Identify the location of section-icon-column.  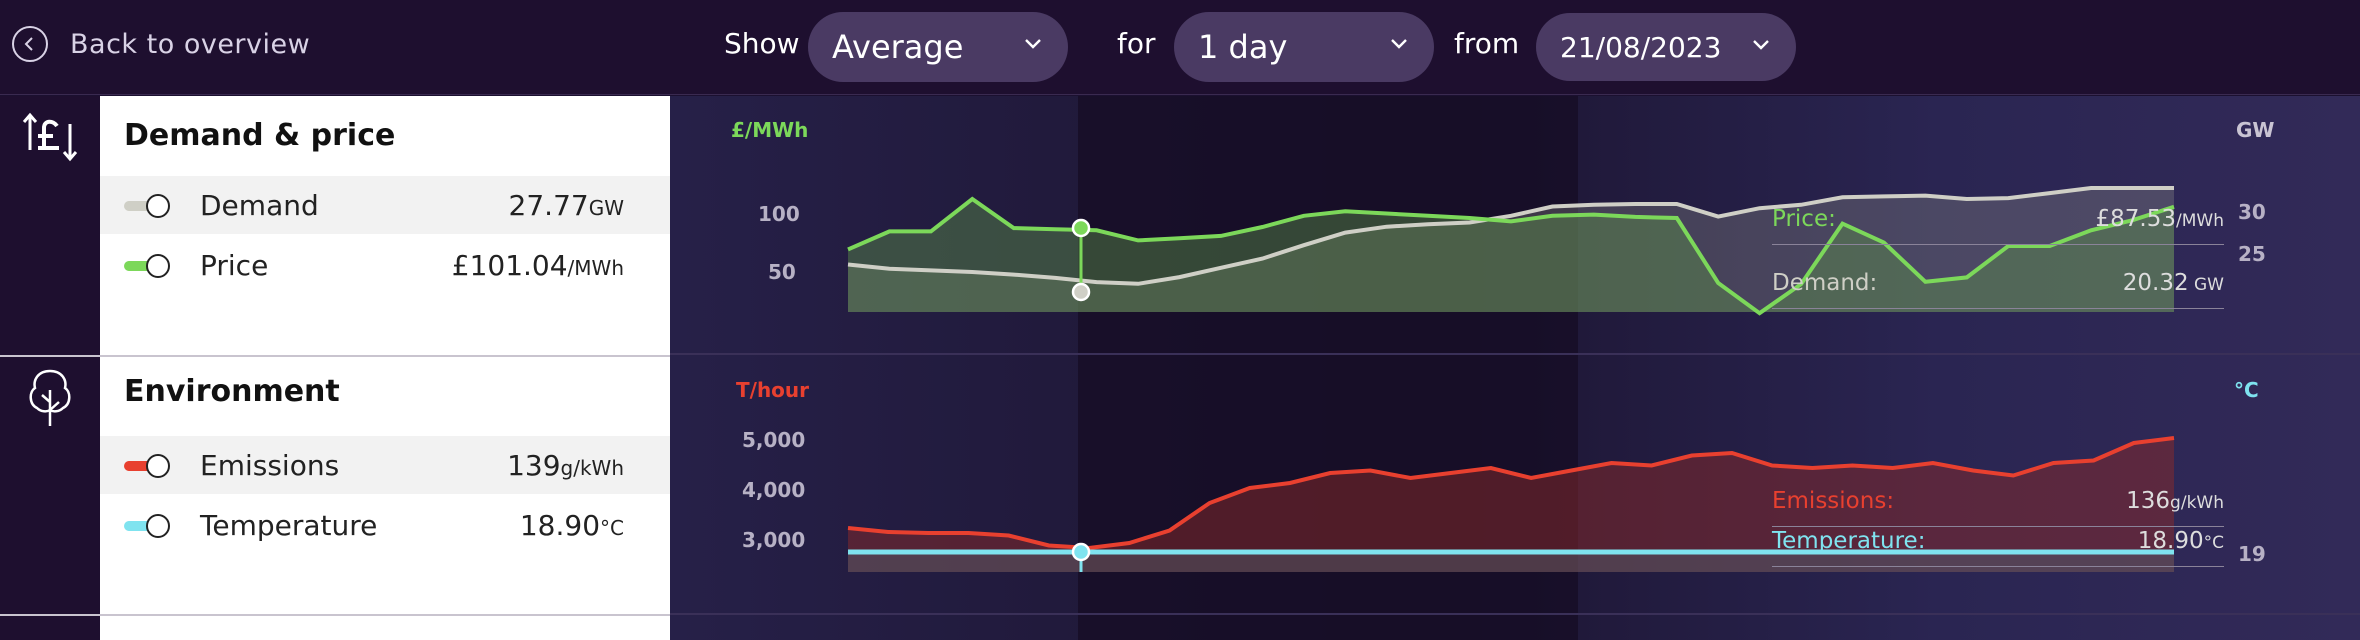
(50, 368).